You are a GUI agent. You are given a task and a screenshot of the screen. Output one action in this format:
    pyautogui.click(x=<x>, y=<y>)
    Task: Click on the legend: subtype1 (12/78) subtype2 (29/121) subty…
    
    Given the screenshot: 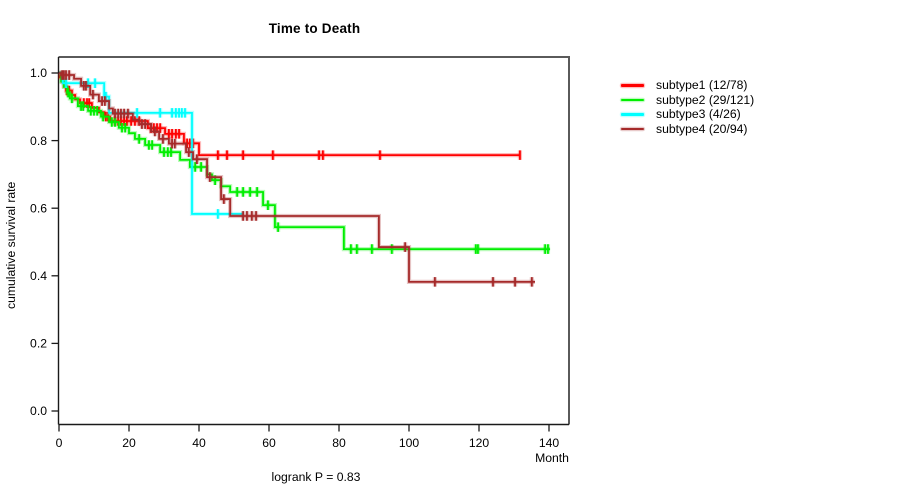 What is the action you would take?
    pyautogui.click(x=687, y=107)
    